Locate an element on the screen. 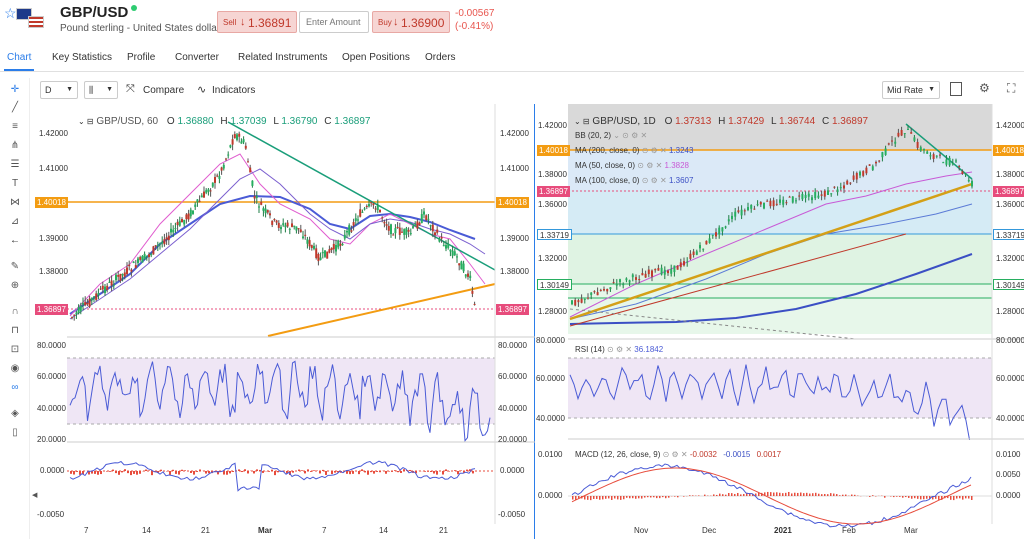 This screenshot has width=1024, height=539. lock-drawing-icon: ⊓ is located at coordinates (15, 330).